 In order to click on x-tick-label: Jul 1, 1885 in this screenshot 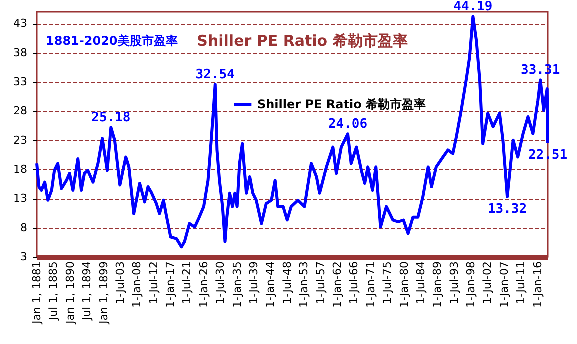, I will do `click(53, 292)`.